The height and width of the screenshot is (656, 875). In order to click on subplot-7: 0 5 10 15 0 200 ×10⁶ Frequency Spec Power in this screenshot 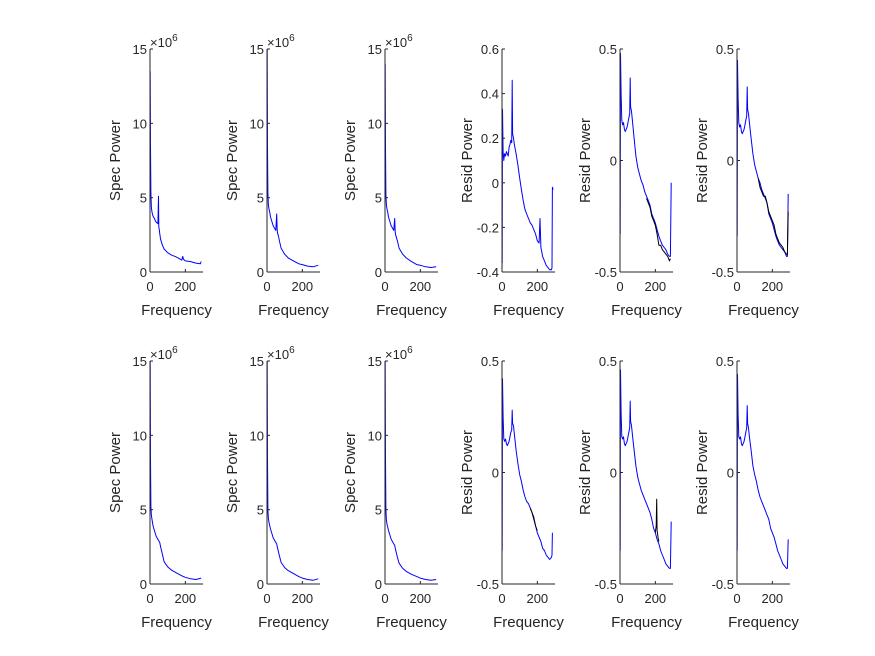, I will do `click(159, 488)`.